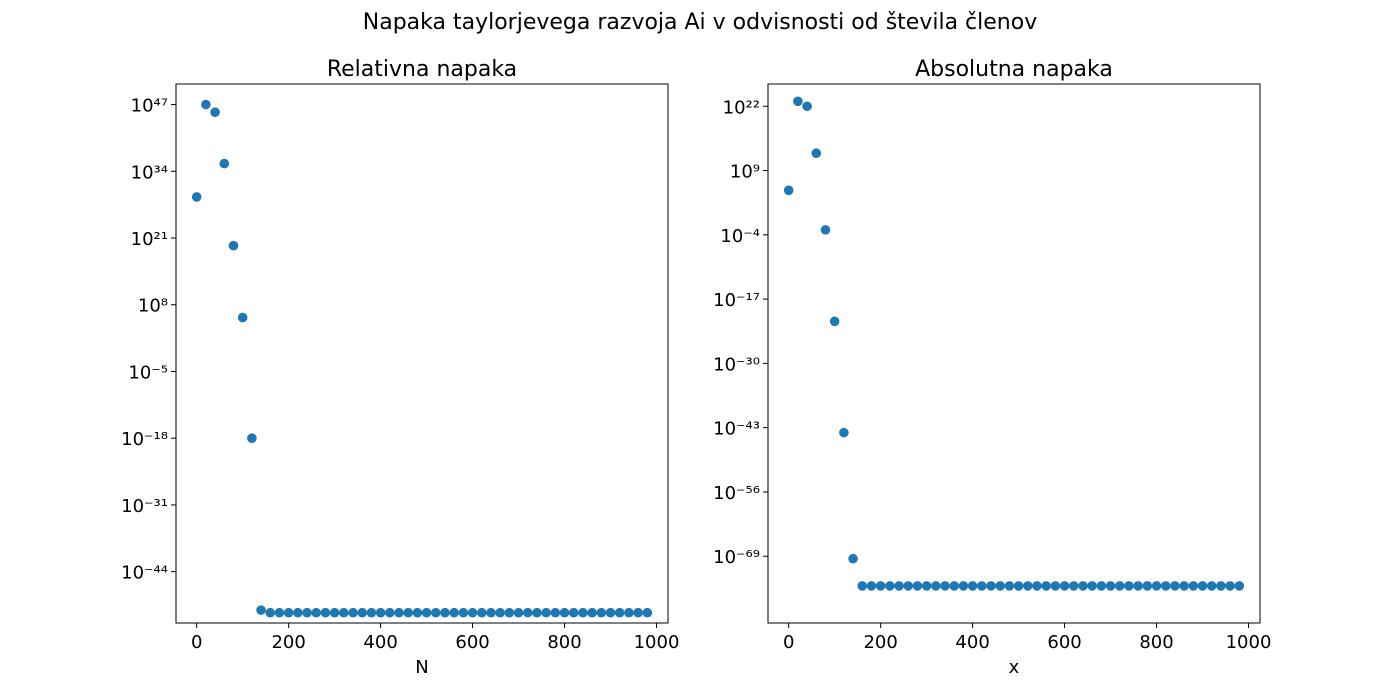  I want to click on y-tick-label: 10⁸, so click(153, 306).